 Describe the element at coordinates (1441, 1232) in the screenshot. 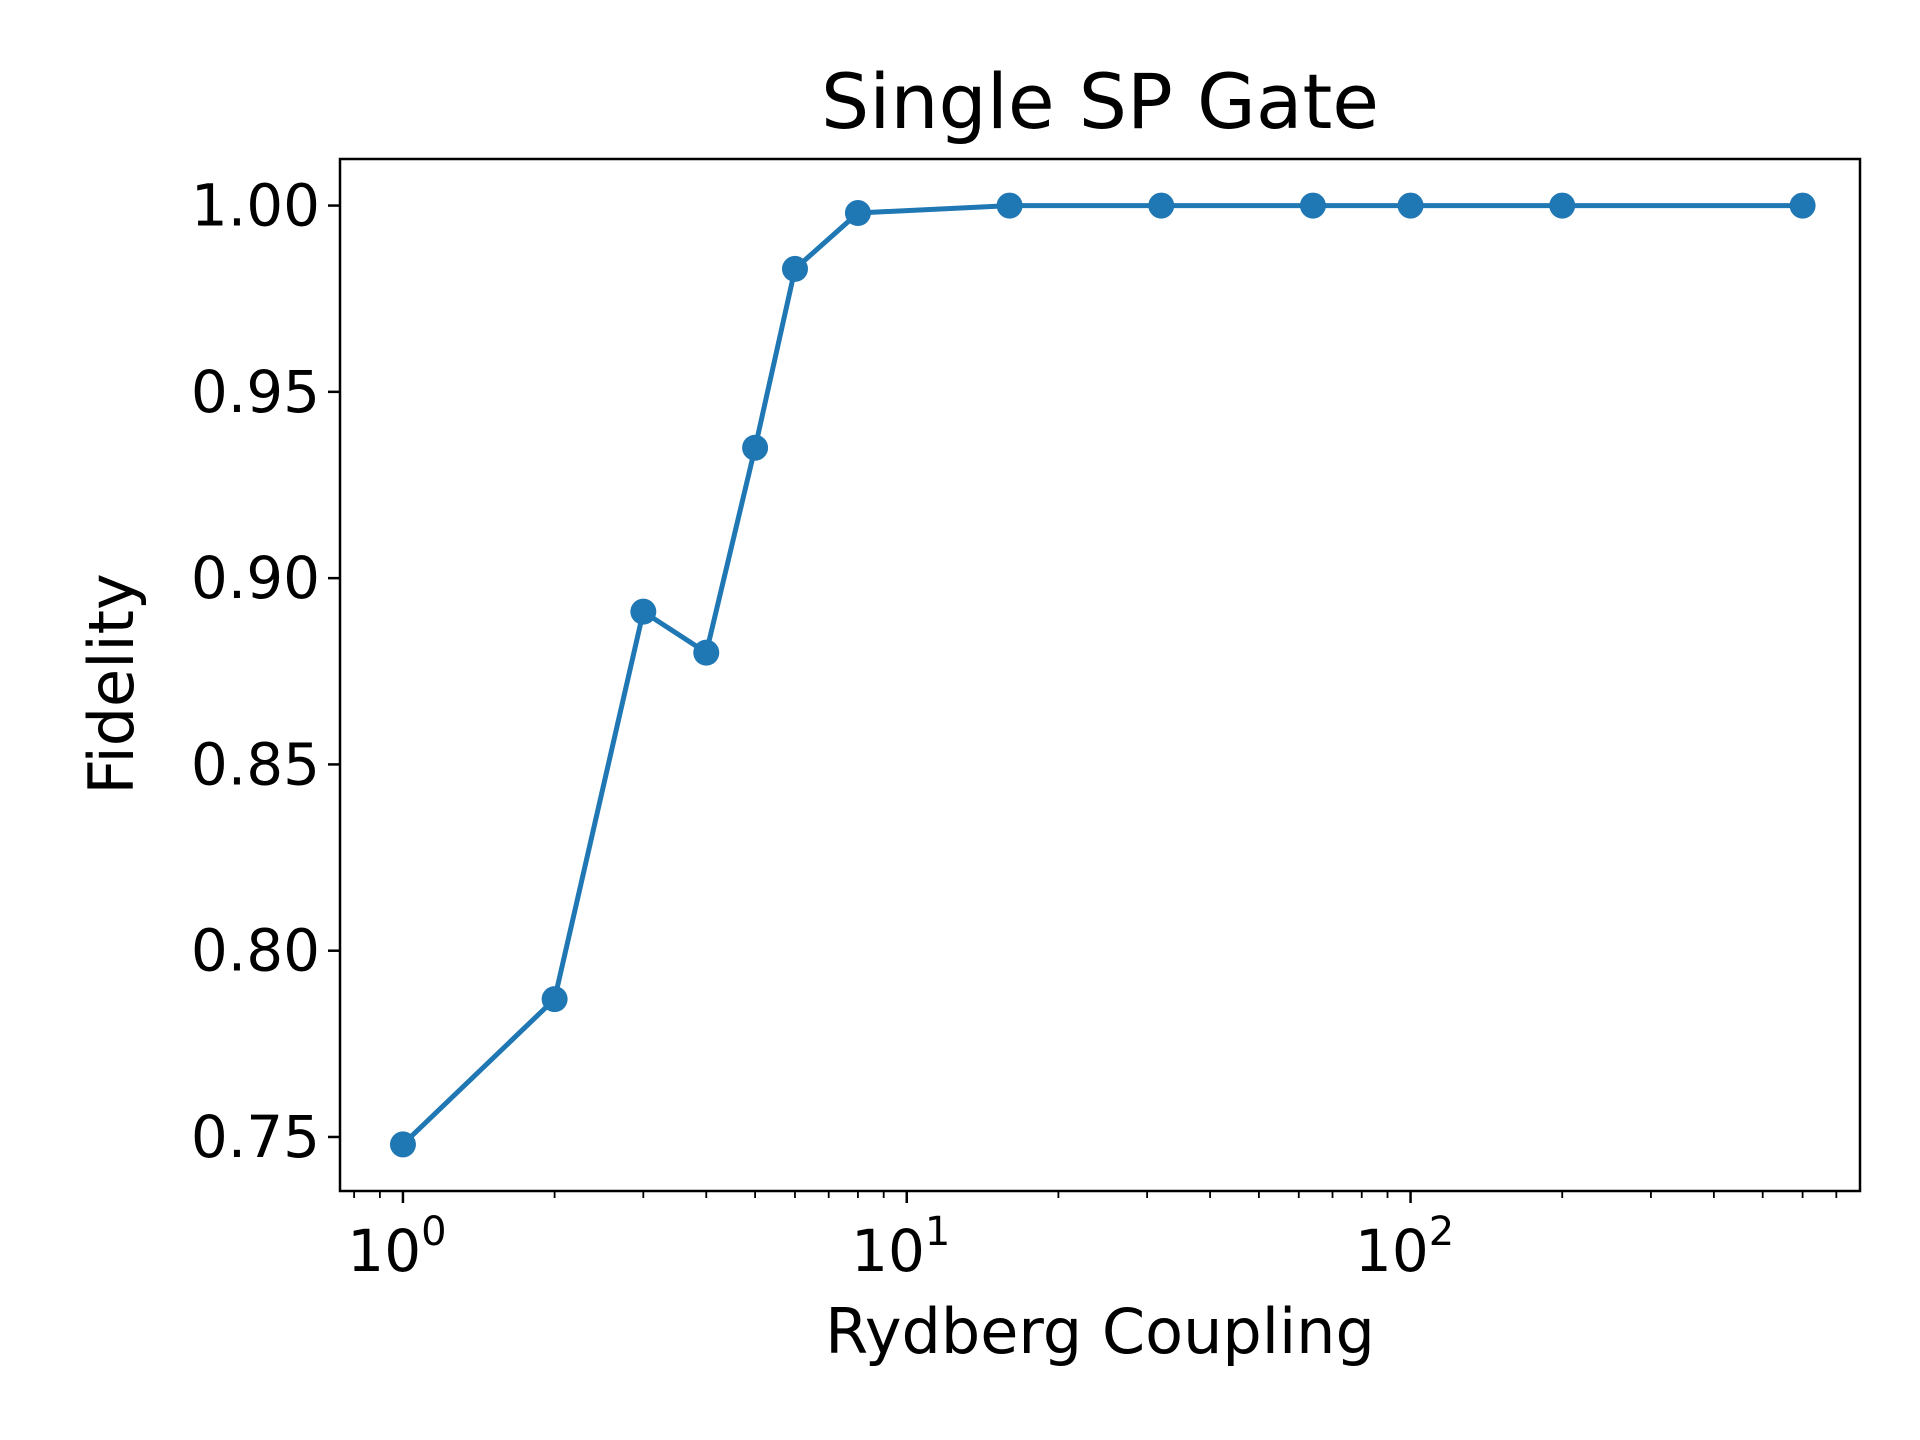

I see `x-tick-exponent: 2` at that location.